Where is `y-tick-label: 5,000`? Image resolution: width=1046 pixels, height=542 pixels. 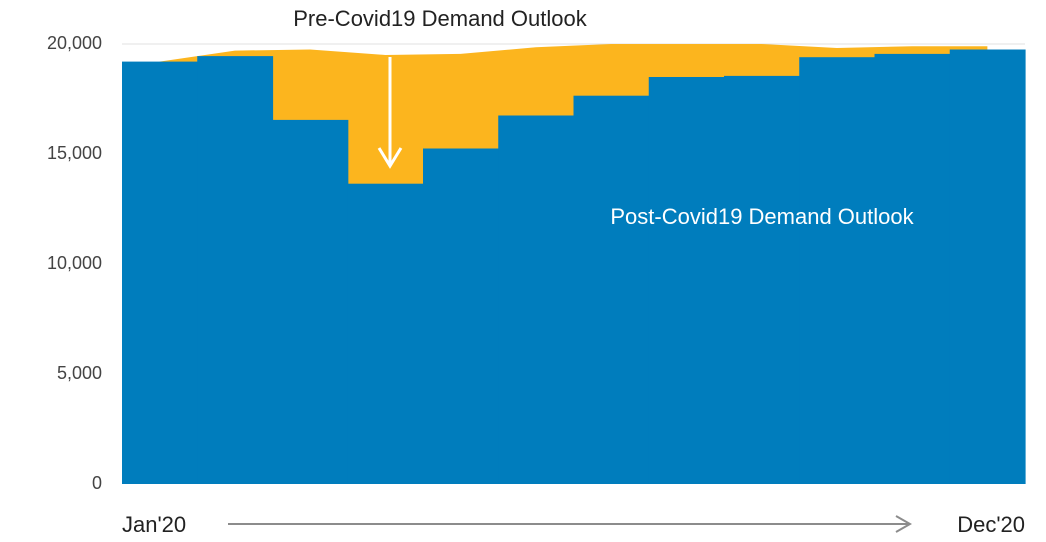
y-tick-label: 5,000 is located at coordinates (79, 373).